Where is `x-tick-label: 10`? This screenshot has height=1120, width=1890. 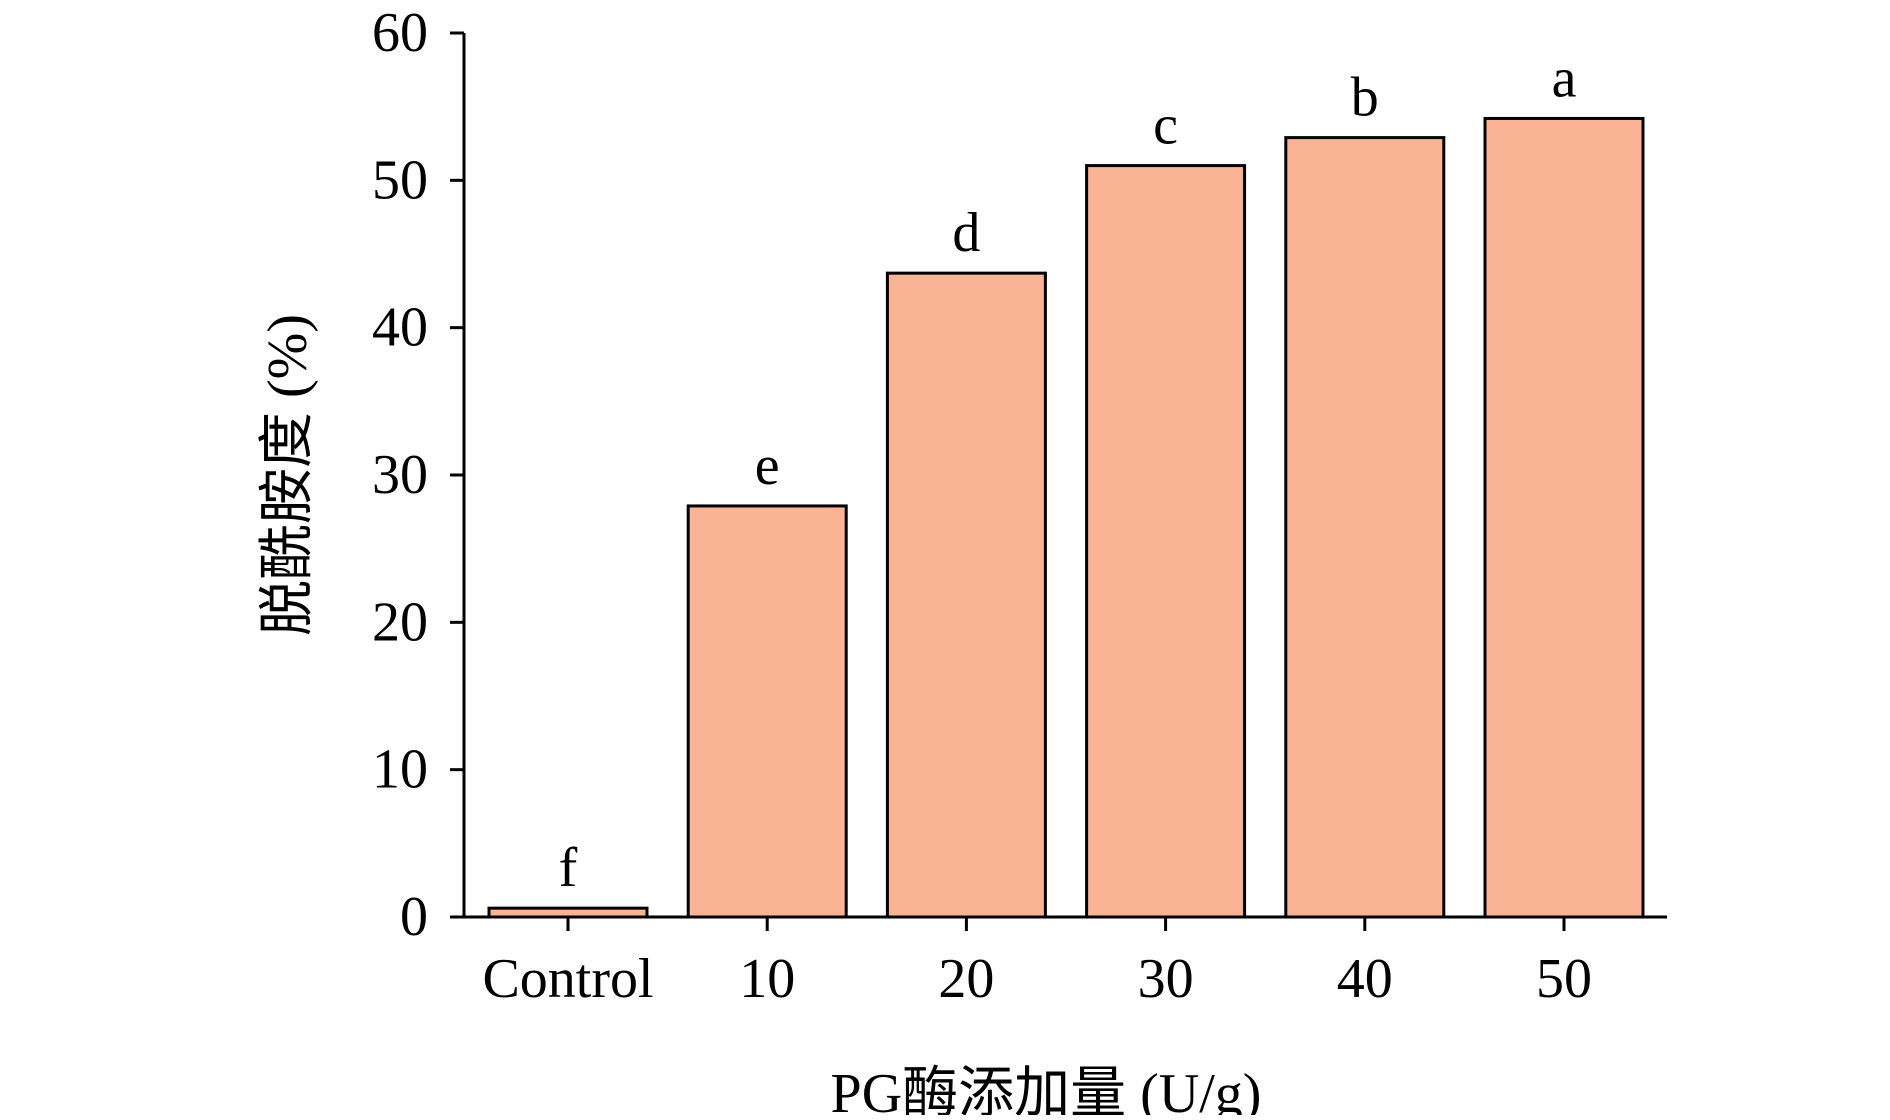
x-tick-label: 10 is located at coordinates (767, 979).